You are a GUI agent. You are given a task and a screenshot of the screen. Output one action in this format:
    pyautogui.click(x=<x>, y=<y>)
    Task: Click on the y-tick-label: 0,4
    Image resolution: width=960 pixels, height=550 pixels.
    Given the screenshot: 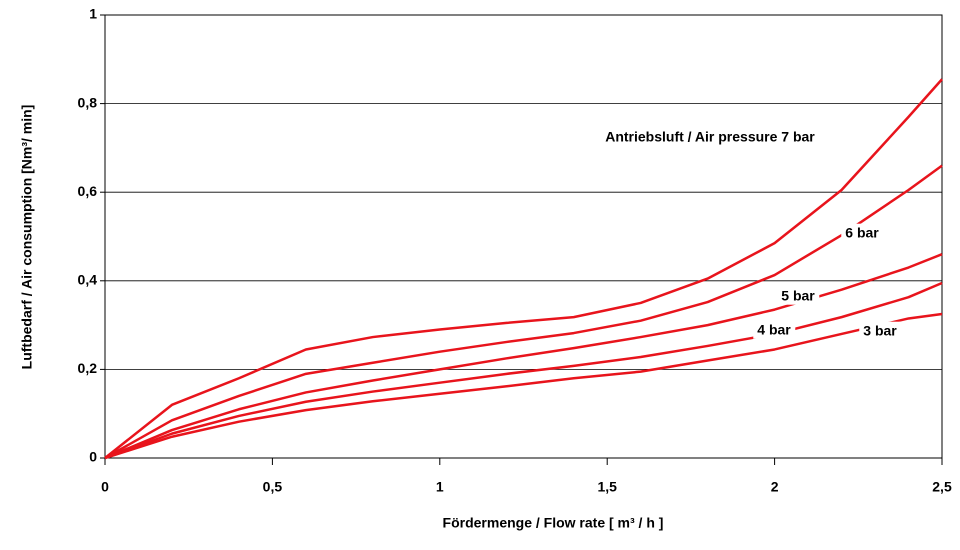 What is the action you would take?
    pyautogui.click(x=88, y=280)
    